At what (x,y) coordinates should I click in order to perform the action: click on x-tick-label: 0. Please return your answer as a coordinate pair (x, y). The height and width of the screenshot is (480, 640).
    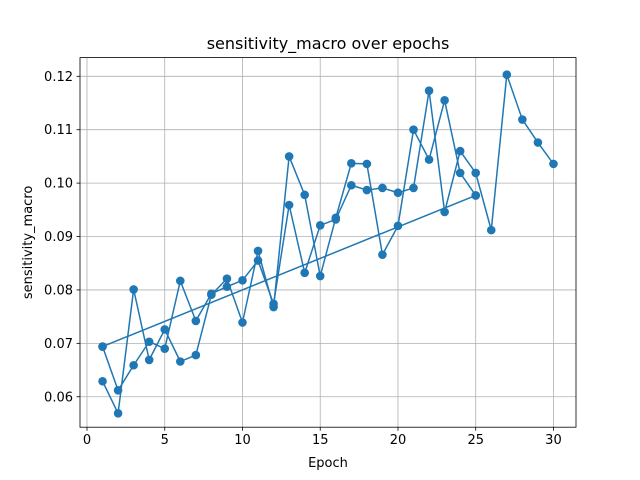
    Looking at the image, I should click on (87, 440).